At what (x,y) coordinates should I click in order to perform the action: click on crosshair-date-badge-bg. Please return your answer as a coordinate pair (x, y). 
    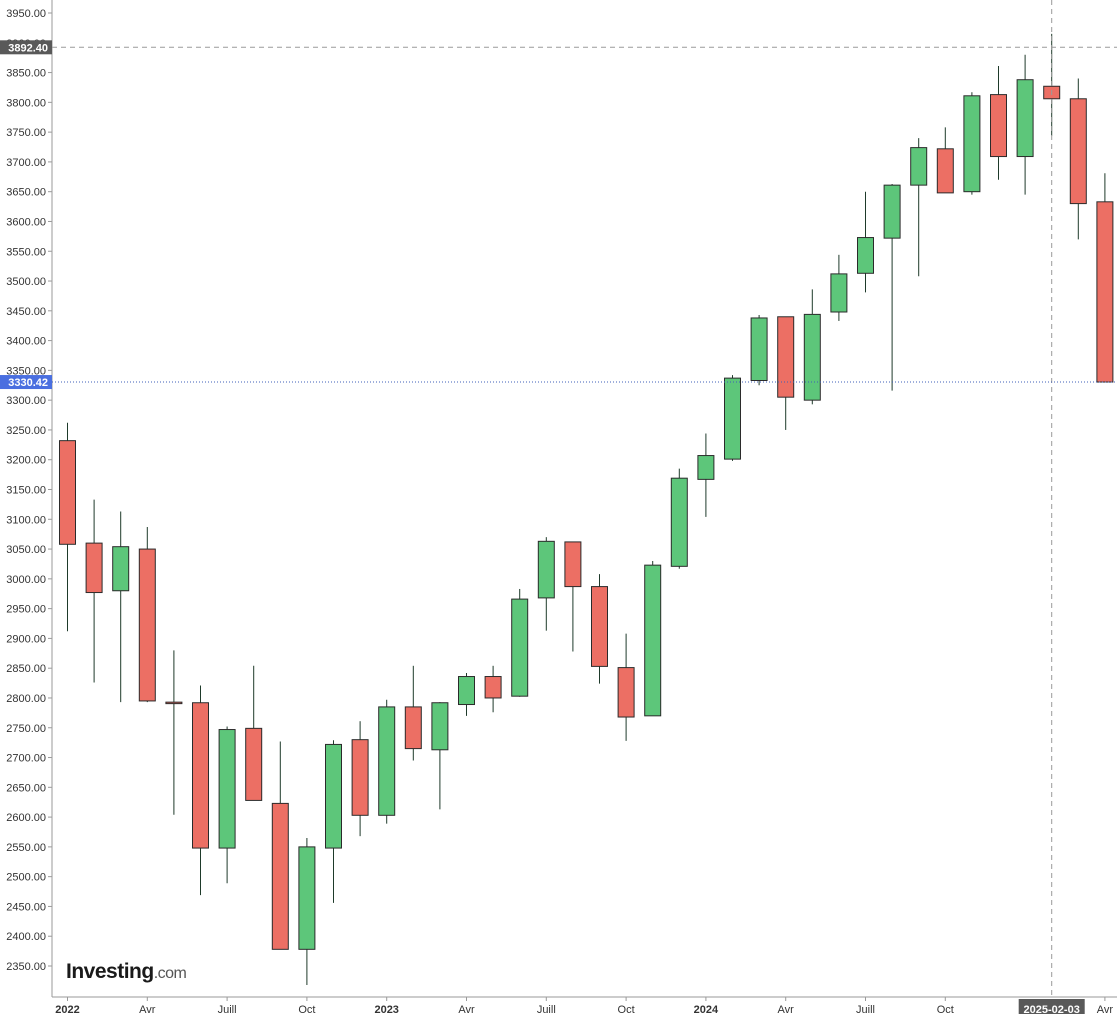
    Looking at the image, I should click on (1051, 1006).